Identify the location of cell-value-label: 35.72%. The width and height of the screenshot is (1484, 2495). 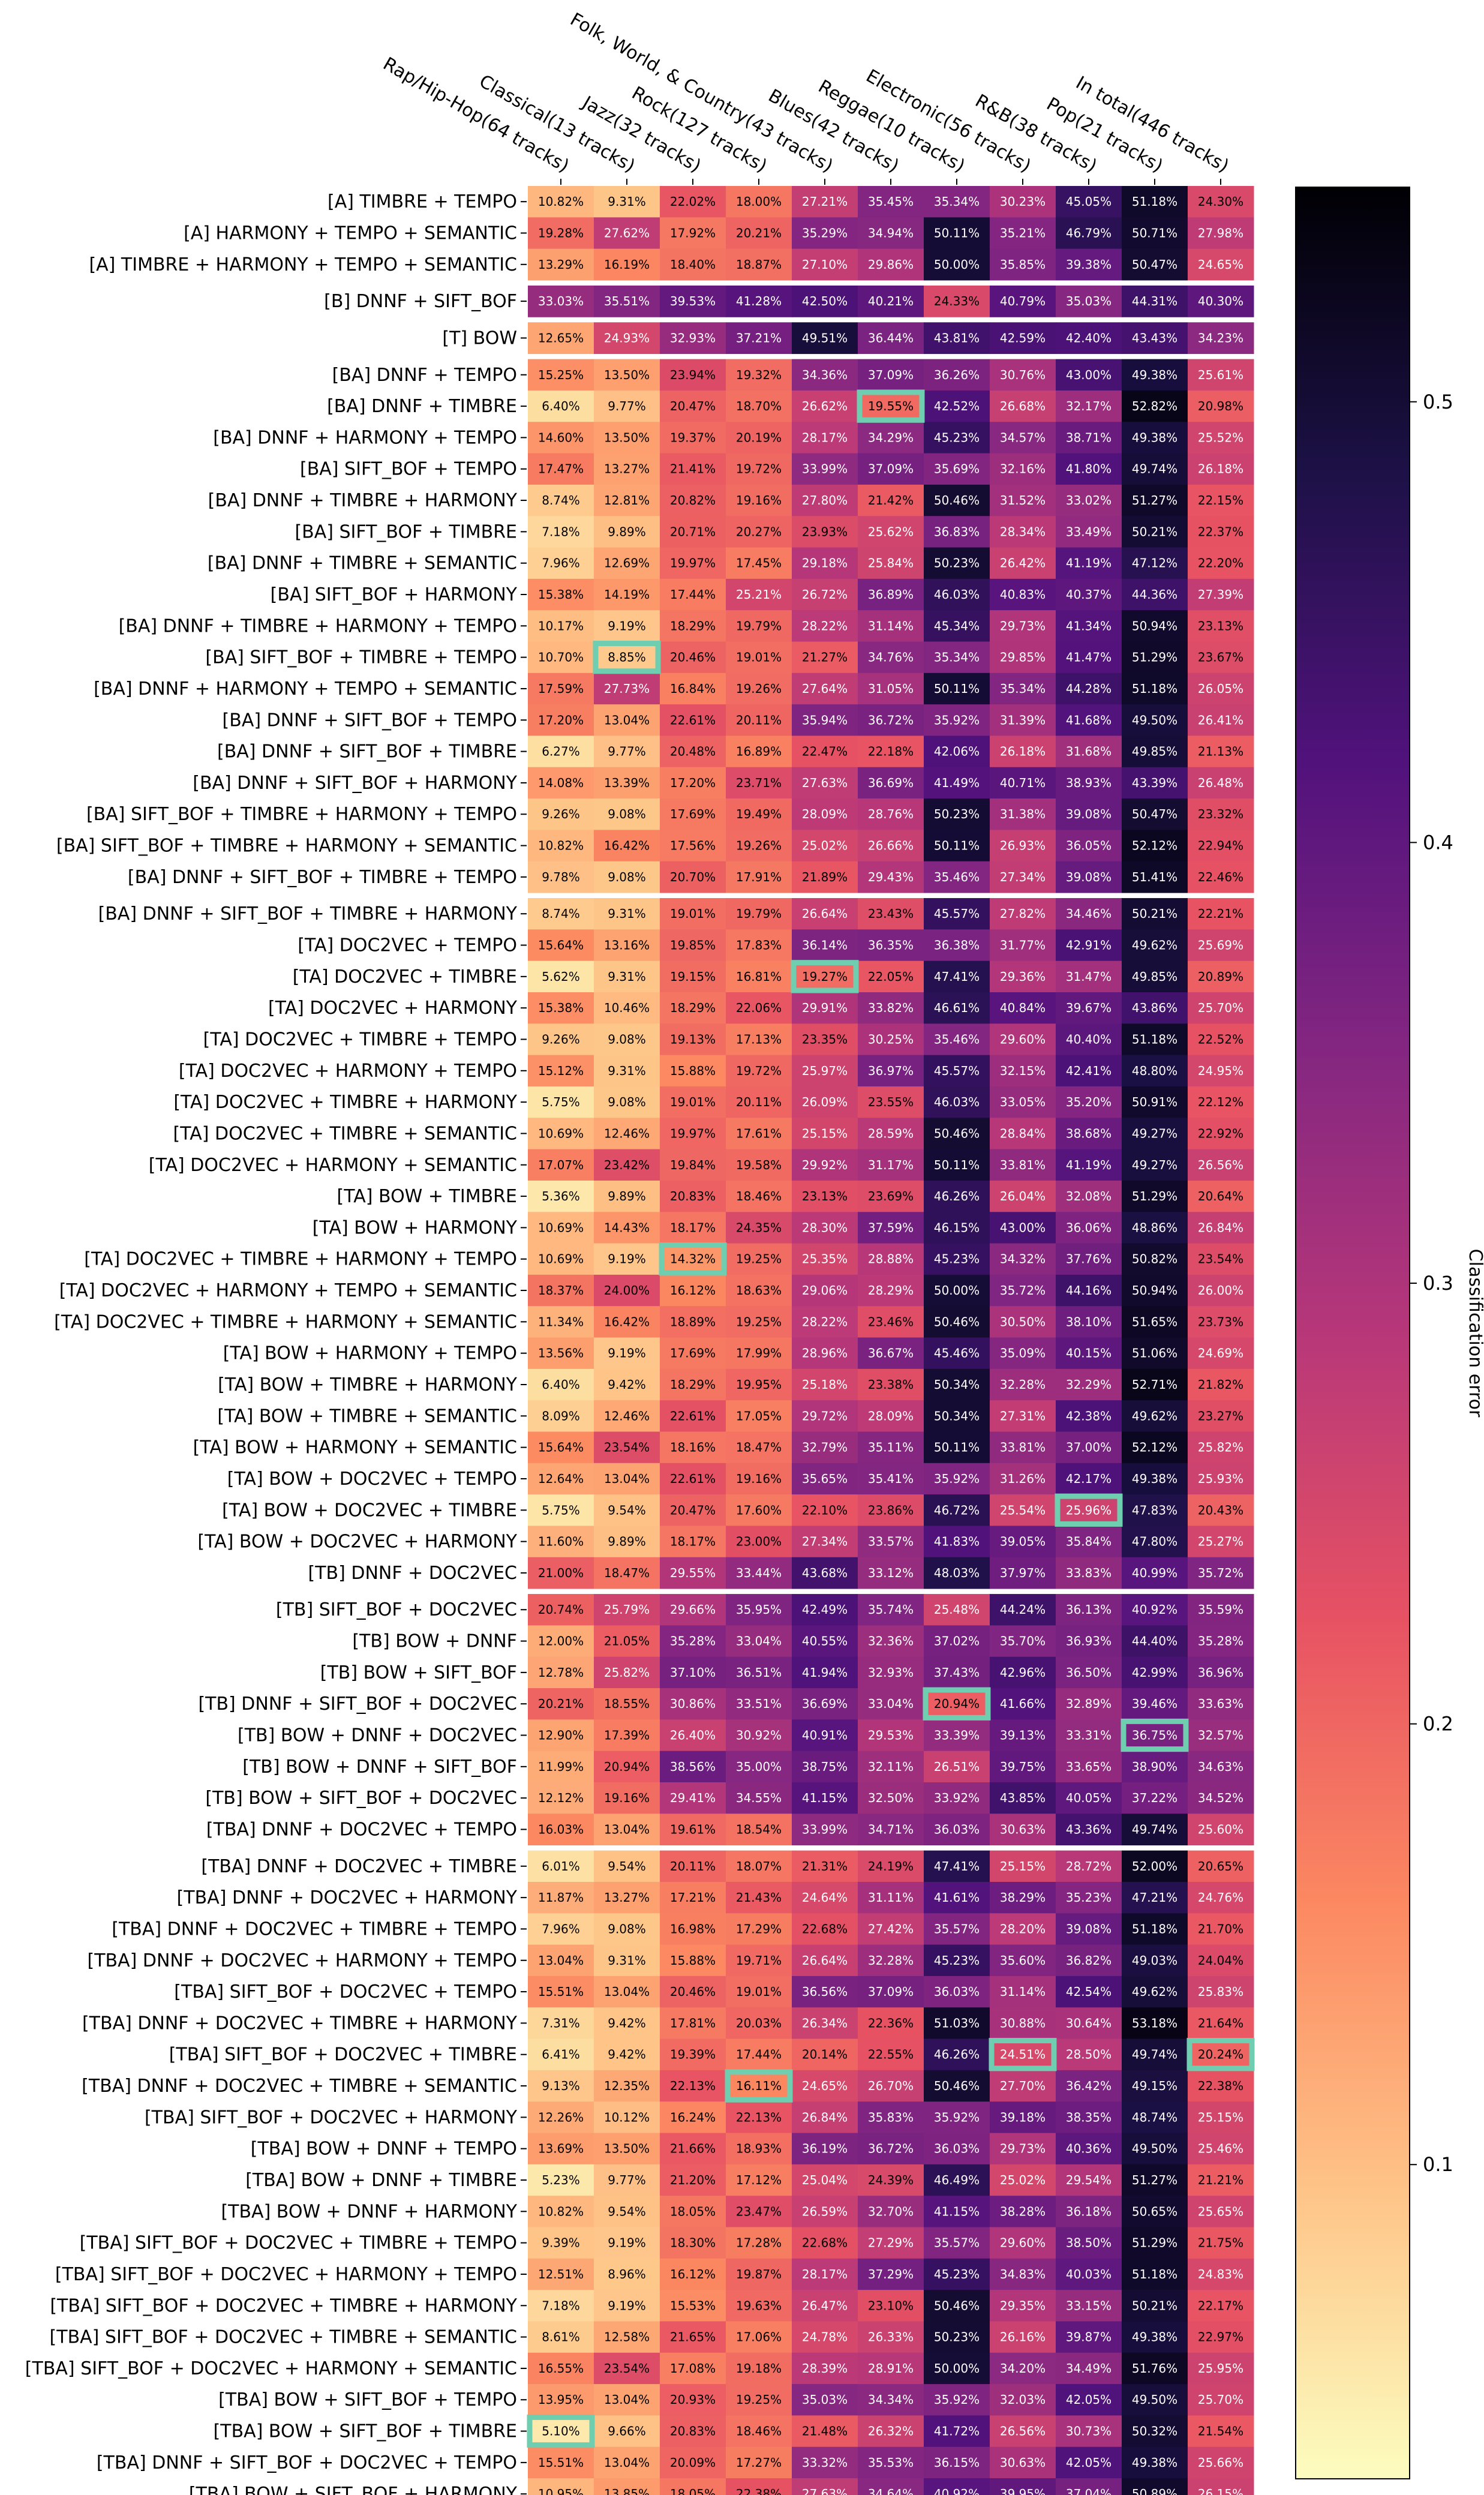
(1220, 1573).